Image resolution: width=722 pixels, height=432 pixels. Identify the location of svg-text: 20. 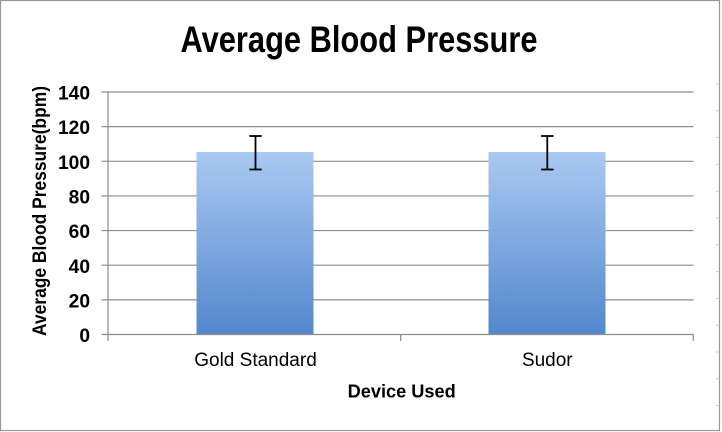
(79, 302).